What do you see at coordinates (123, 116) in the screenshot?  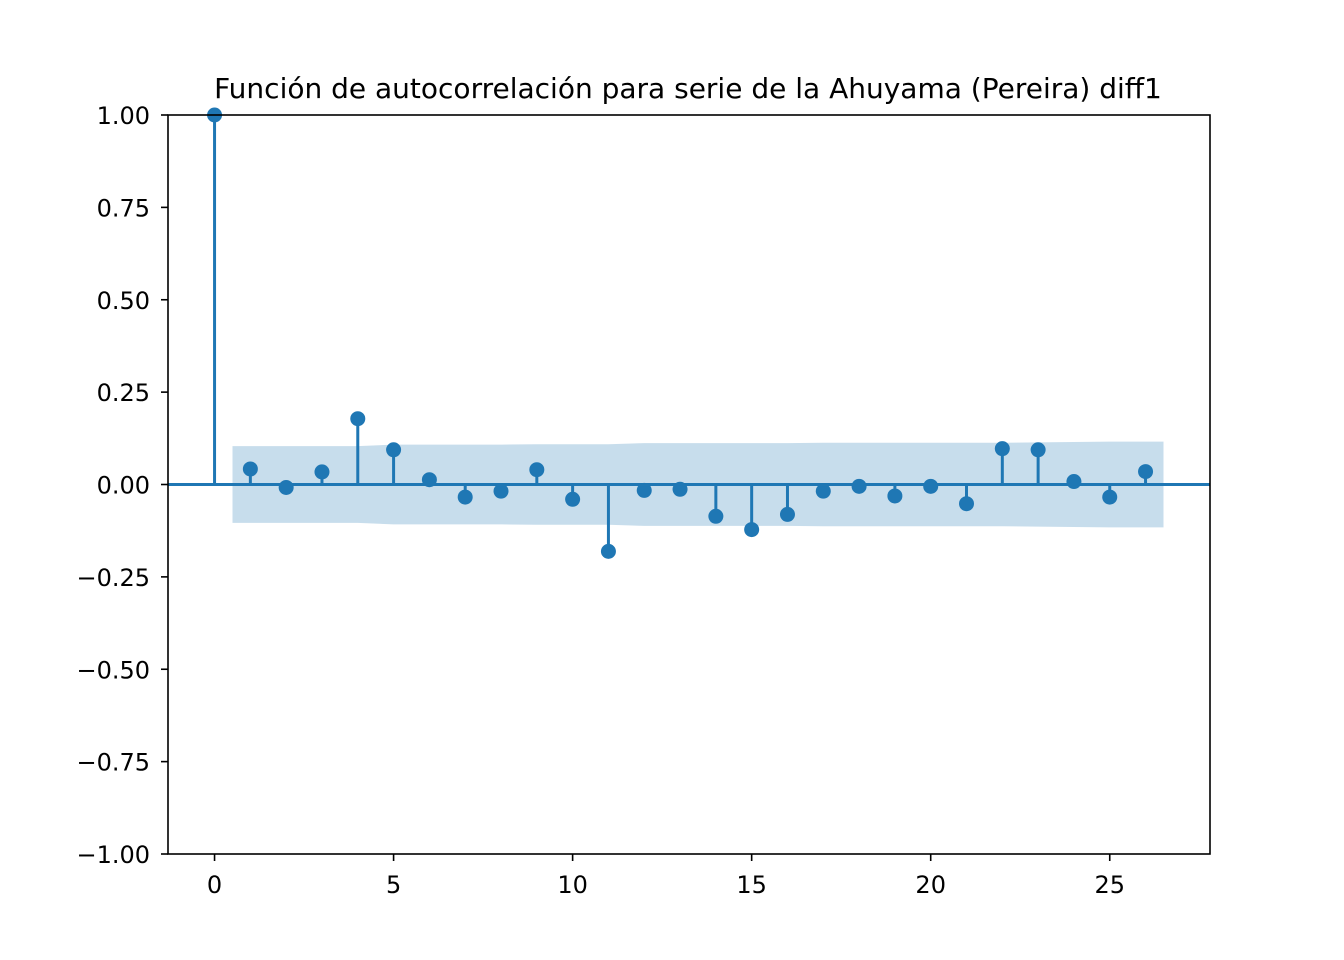 I see `y-tick-label: 1.00` at bounding box center [123, 116].